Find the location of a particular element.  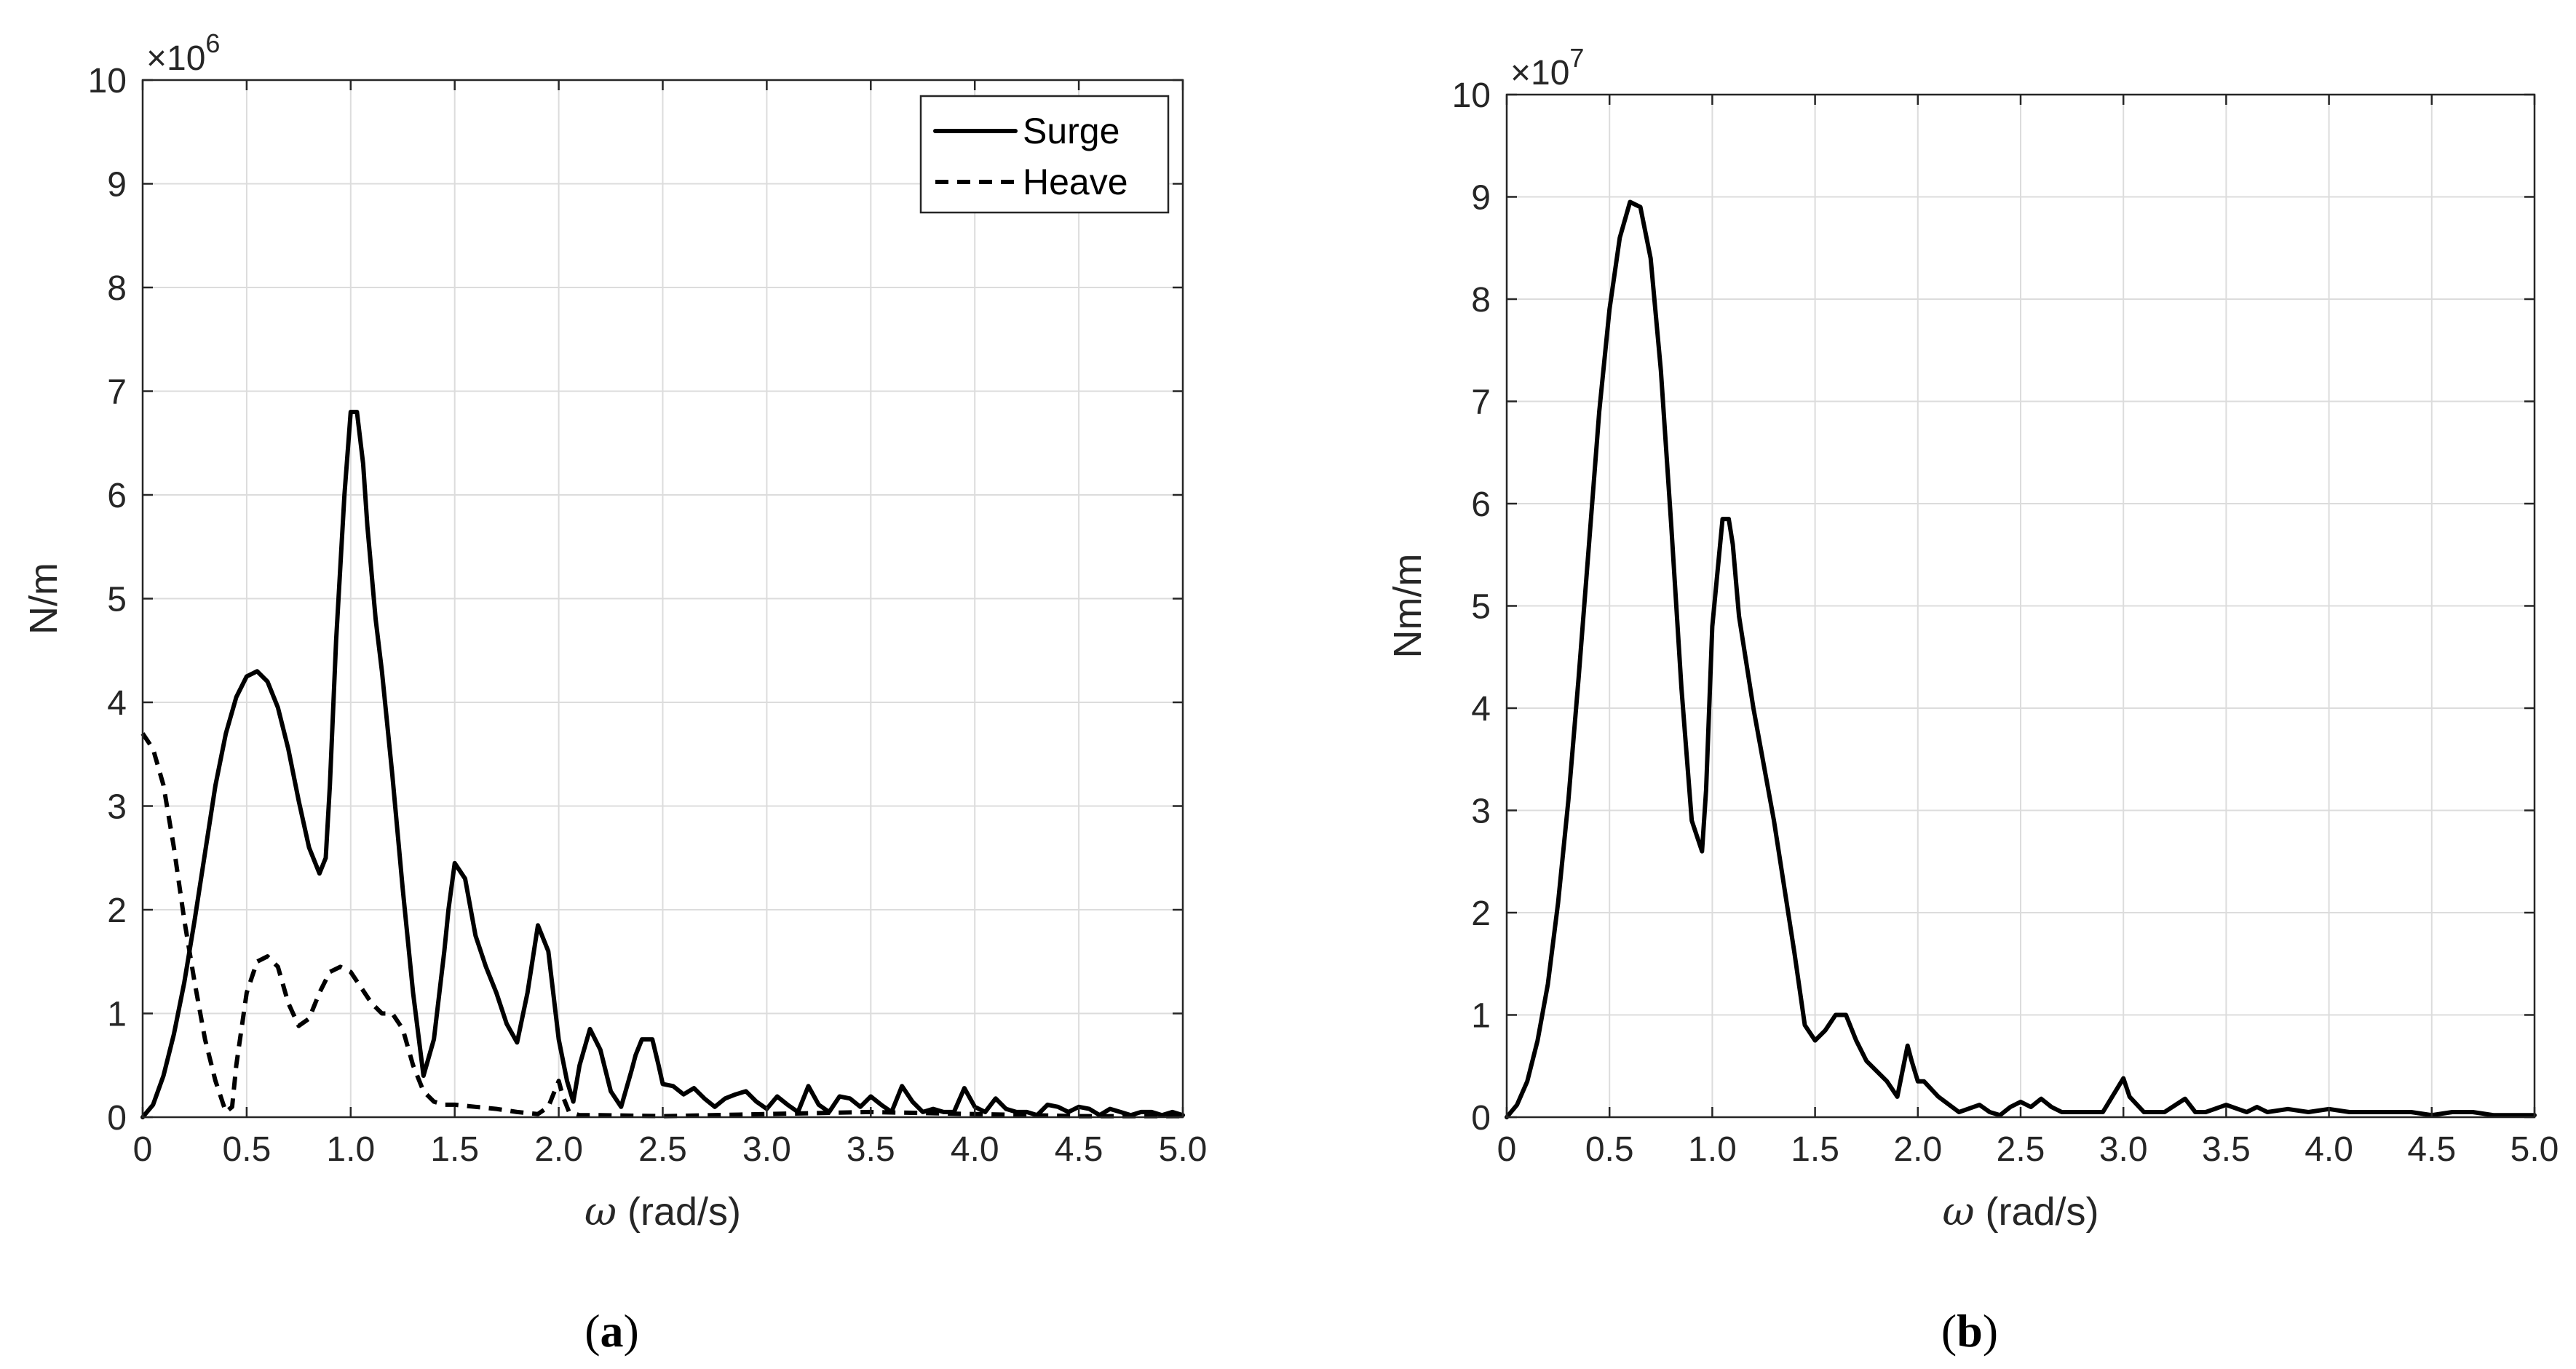

panel-label-letter: a is located at coordinates (612, 1331).